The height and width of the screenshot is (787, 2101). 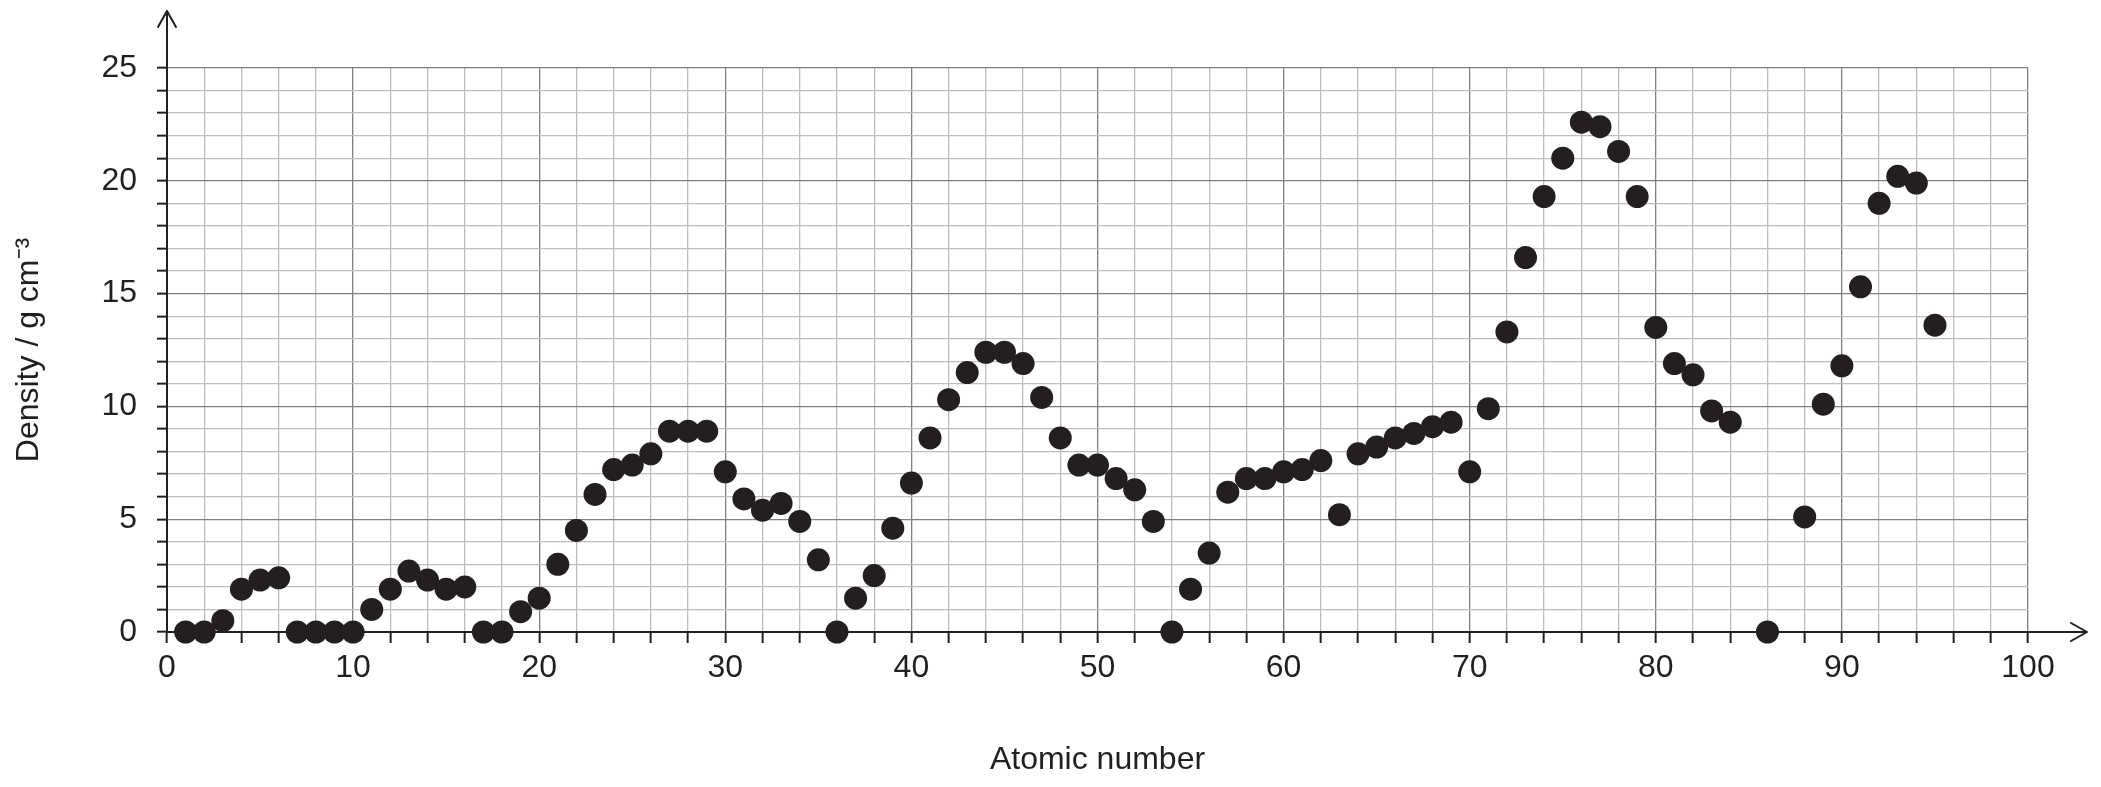 I want to click on x-tick-label: 40, so click(x=911, y=666).